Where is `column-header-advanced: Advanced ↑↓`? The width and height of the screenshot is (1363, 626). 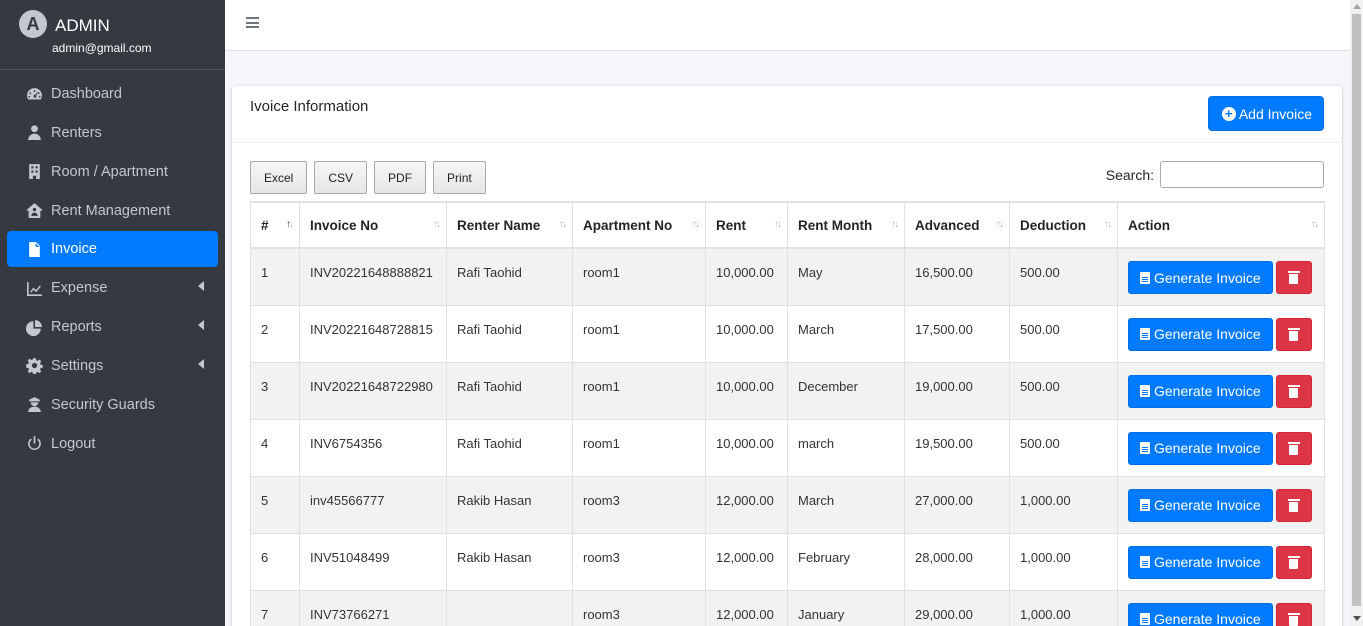
column-header-advanced: Advanced ↑↓ is located at coordinates (957, 225).